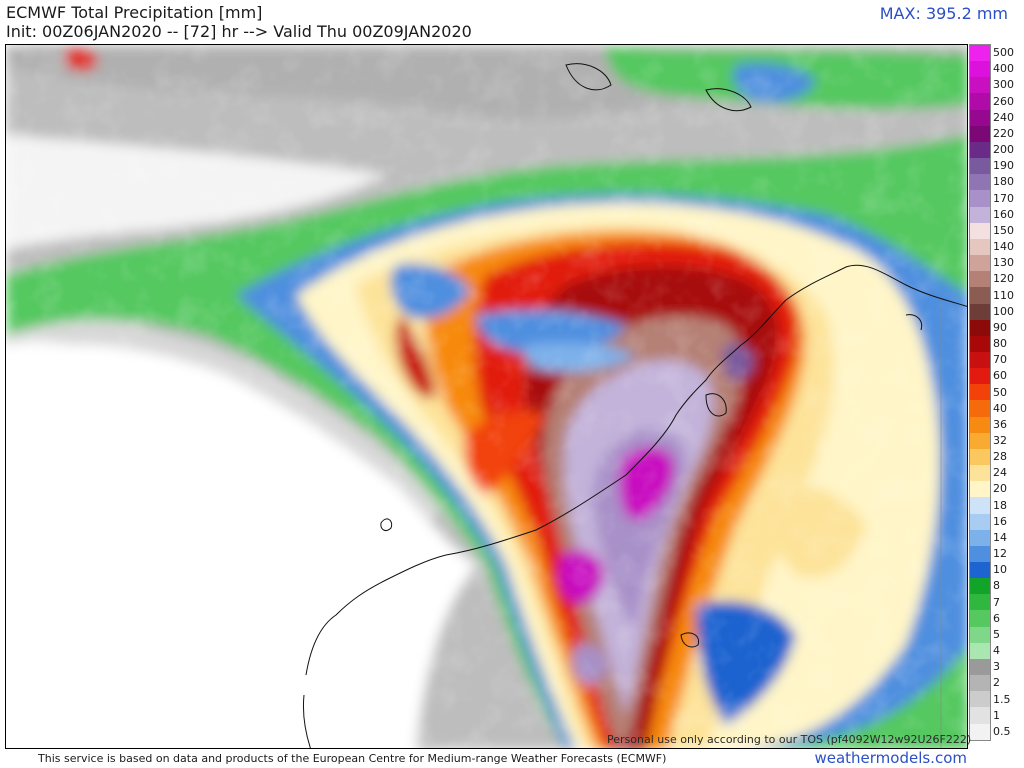  Describe the element at coordinates (1000, 440) in the screenshot. I see `colorbar-tick-label: 32` at that location.